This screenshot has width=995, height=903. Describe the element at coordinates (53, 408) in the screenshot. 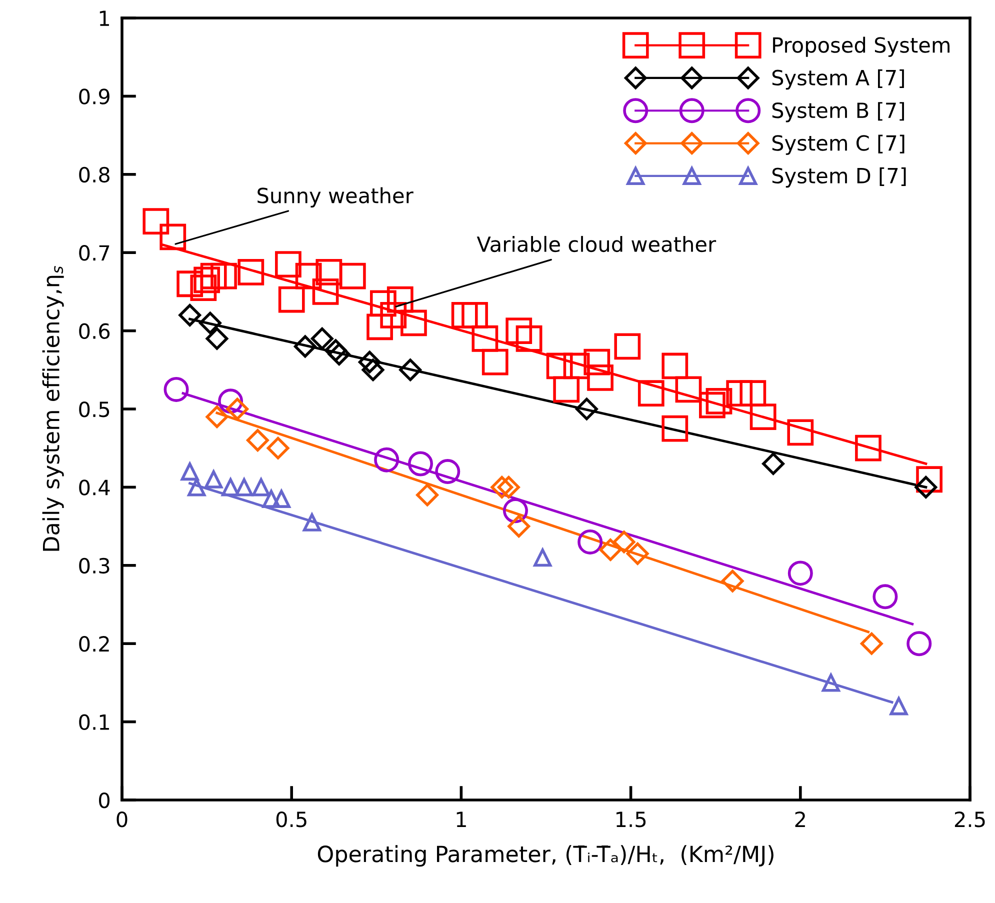

I see `y-axis-title: Daily system efficiency,η$_{s}$` at that location.